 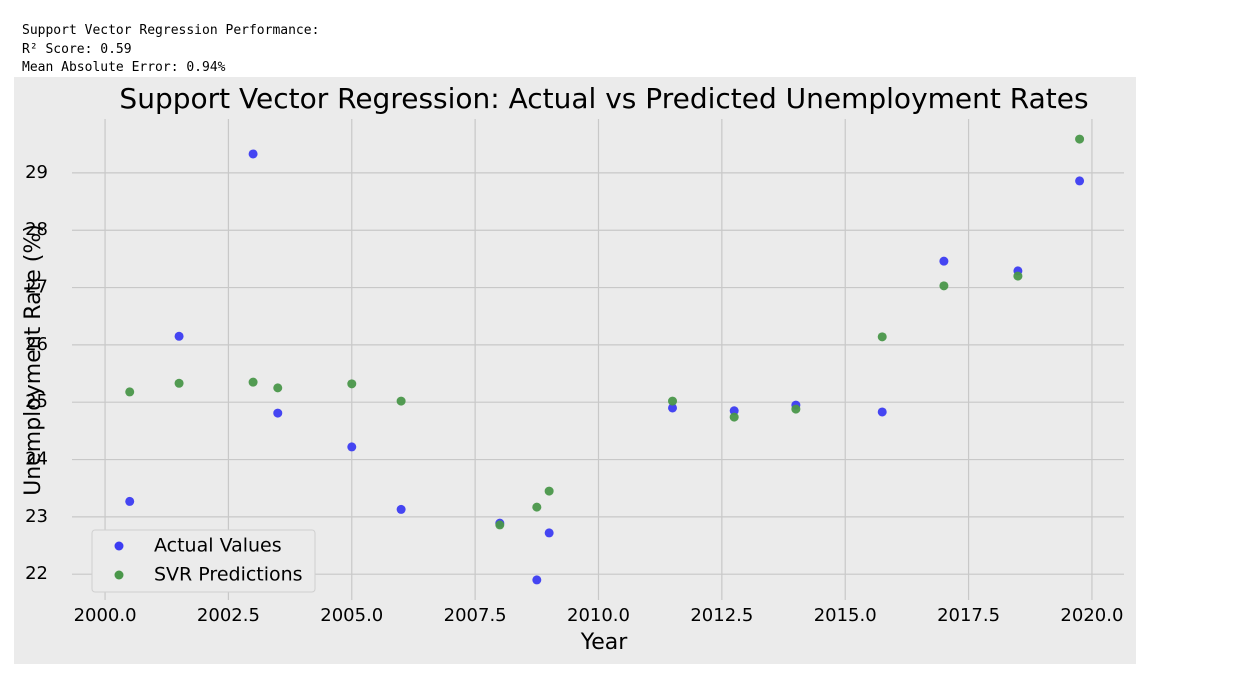 I want to click on x-axis-label: Year, so click(x=604, y=642).